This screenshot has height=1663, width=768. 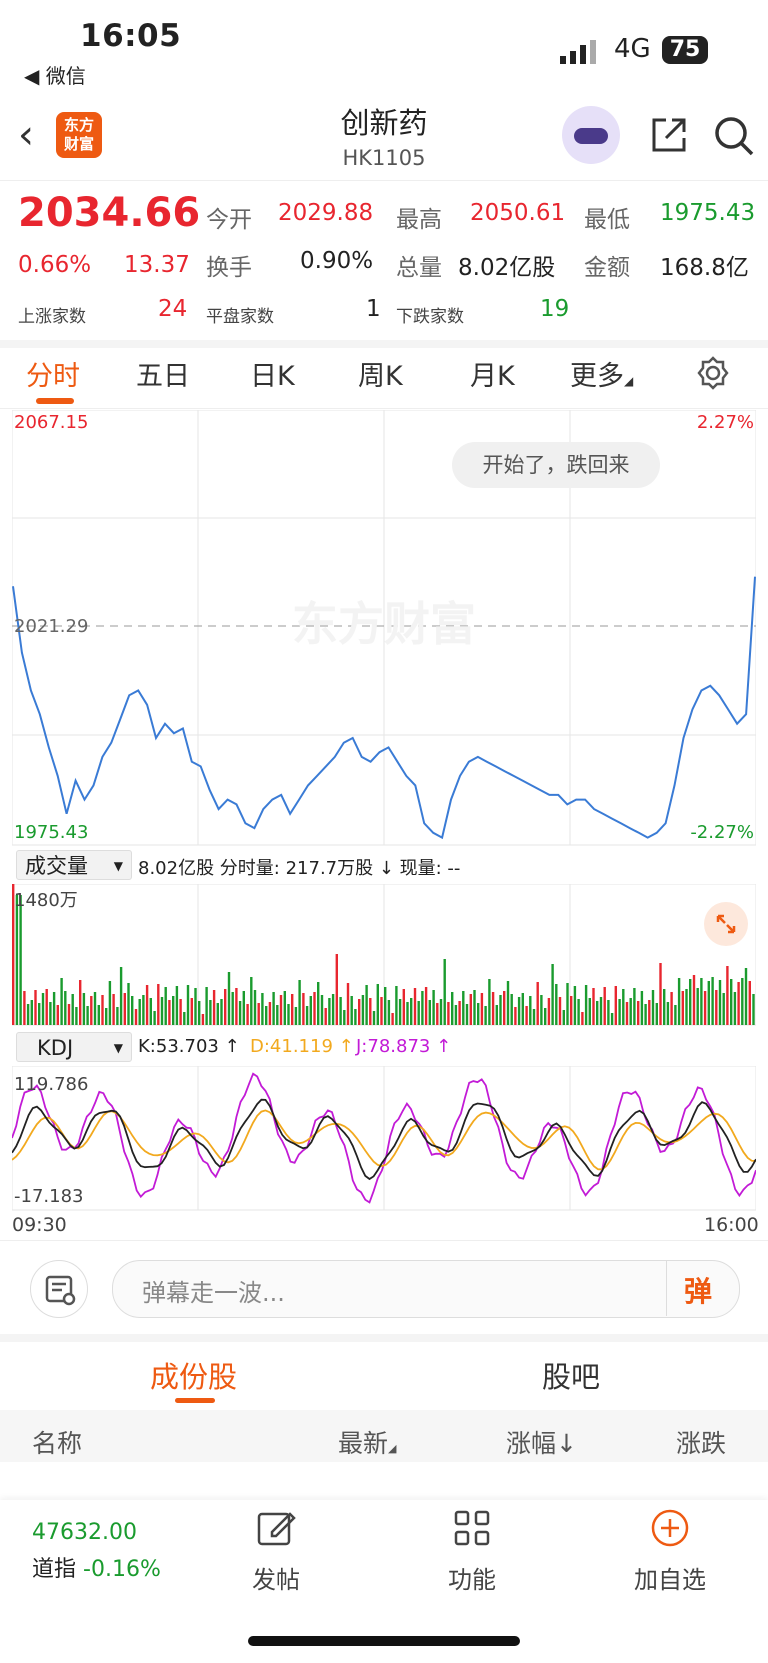 I want to click on add-watchlist-label: 加自选, so click(x=670, y=1580).